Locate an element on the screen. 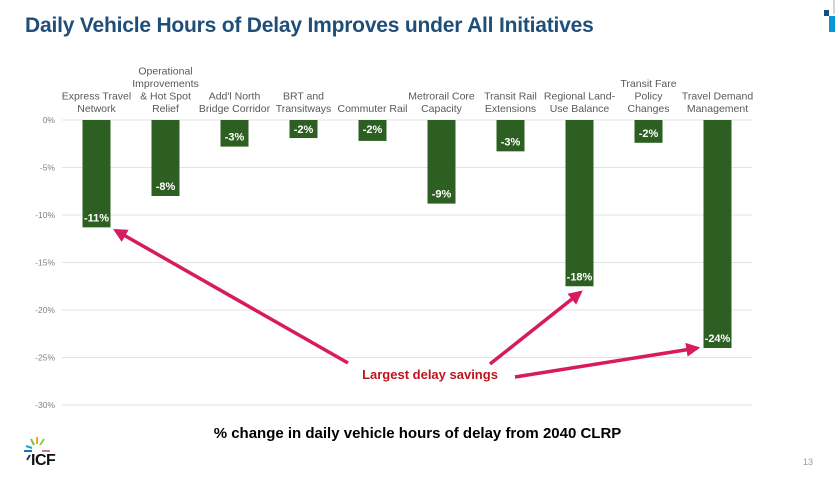 This screenshot has height=478, width=835. category-label: & Hot Spot is located at coordinates (165, 97).